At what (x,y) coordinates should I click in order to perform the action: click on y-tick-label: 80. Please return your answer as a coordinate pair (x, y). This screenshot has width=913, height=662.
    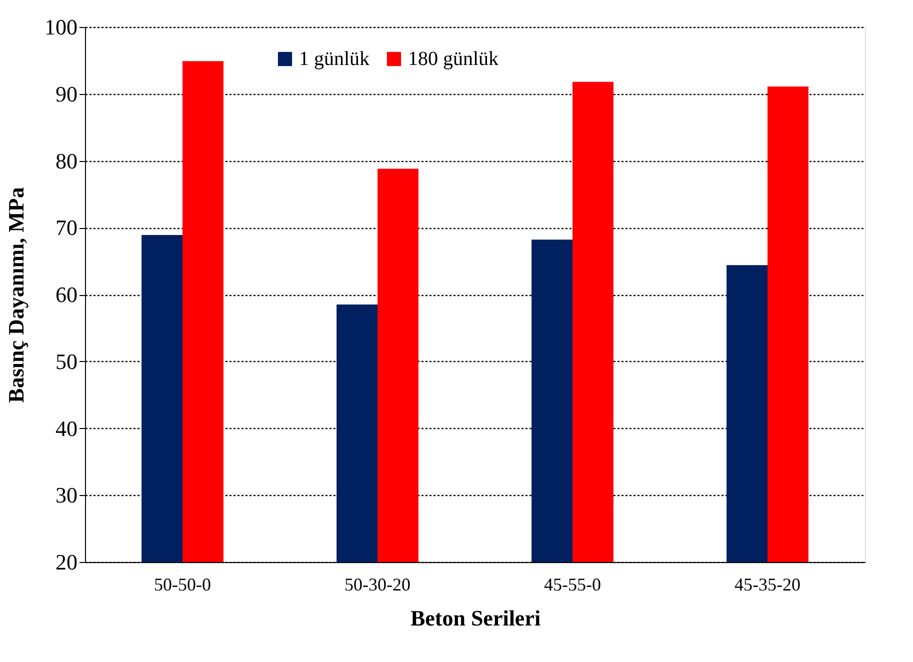
    Looking at the image, I should click on (67, 161).